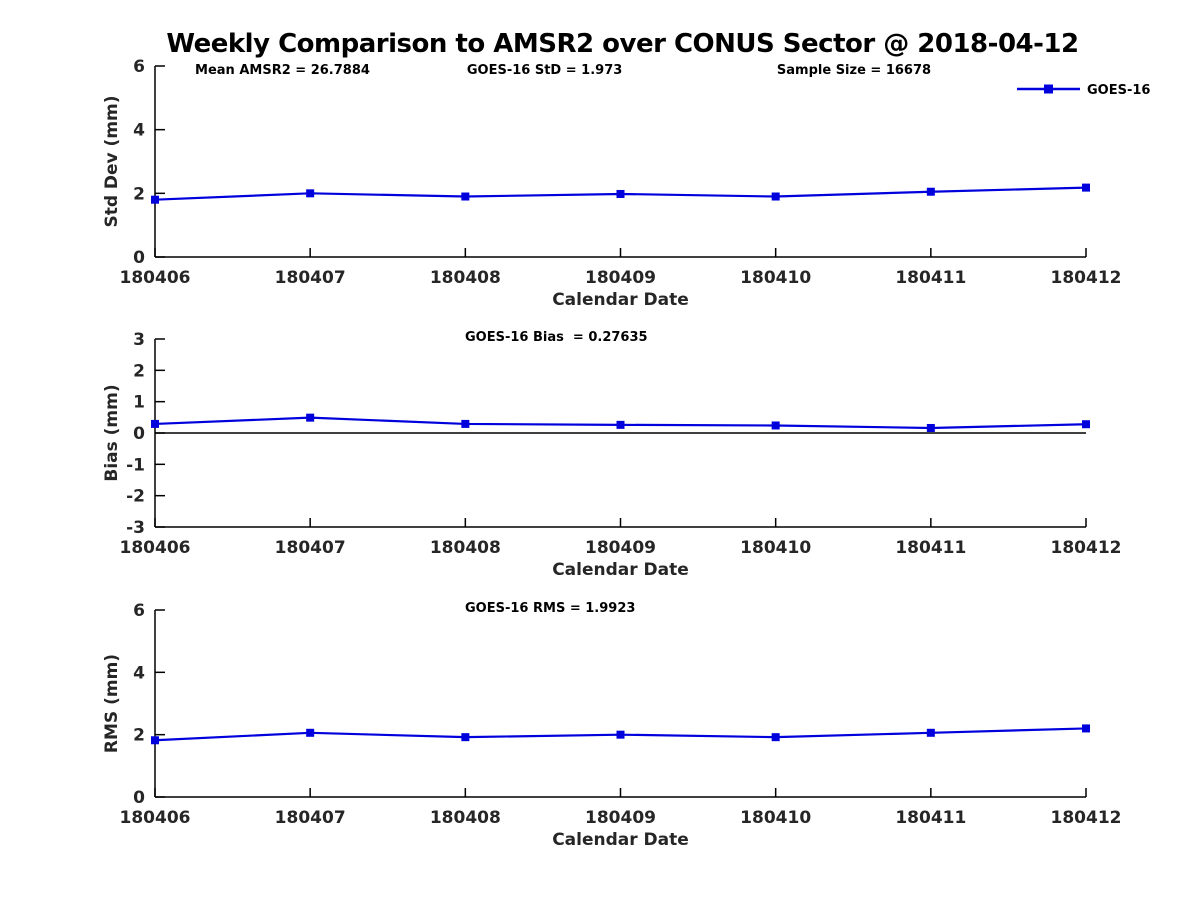 The image size is (1200, 900). I want to click on legend-label: GOES-16, so click(1118, 90).